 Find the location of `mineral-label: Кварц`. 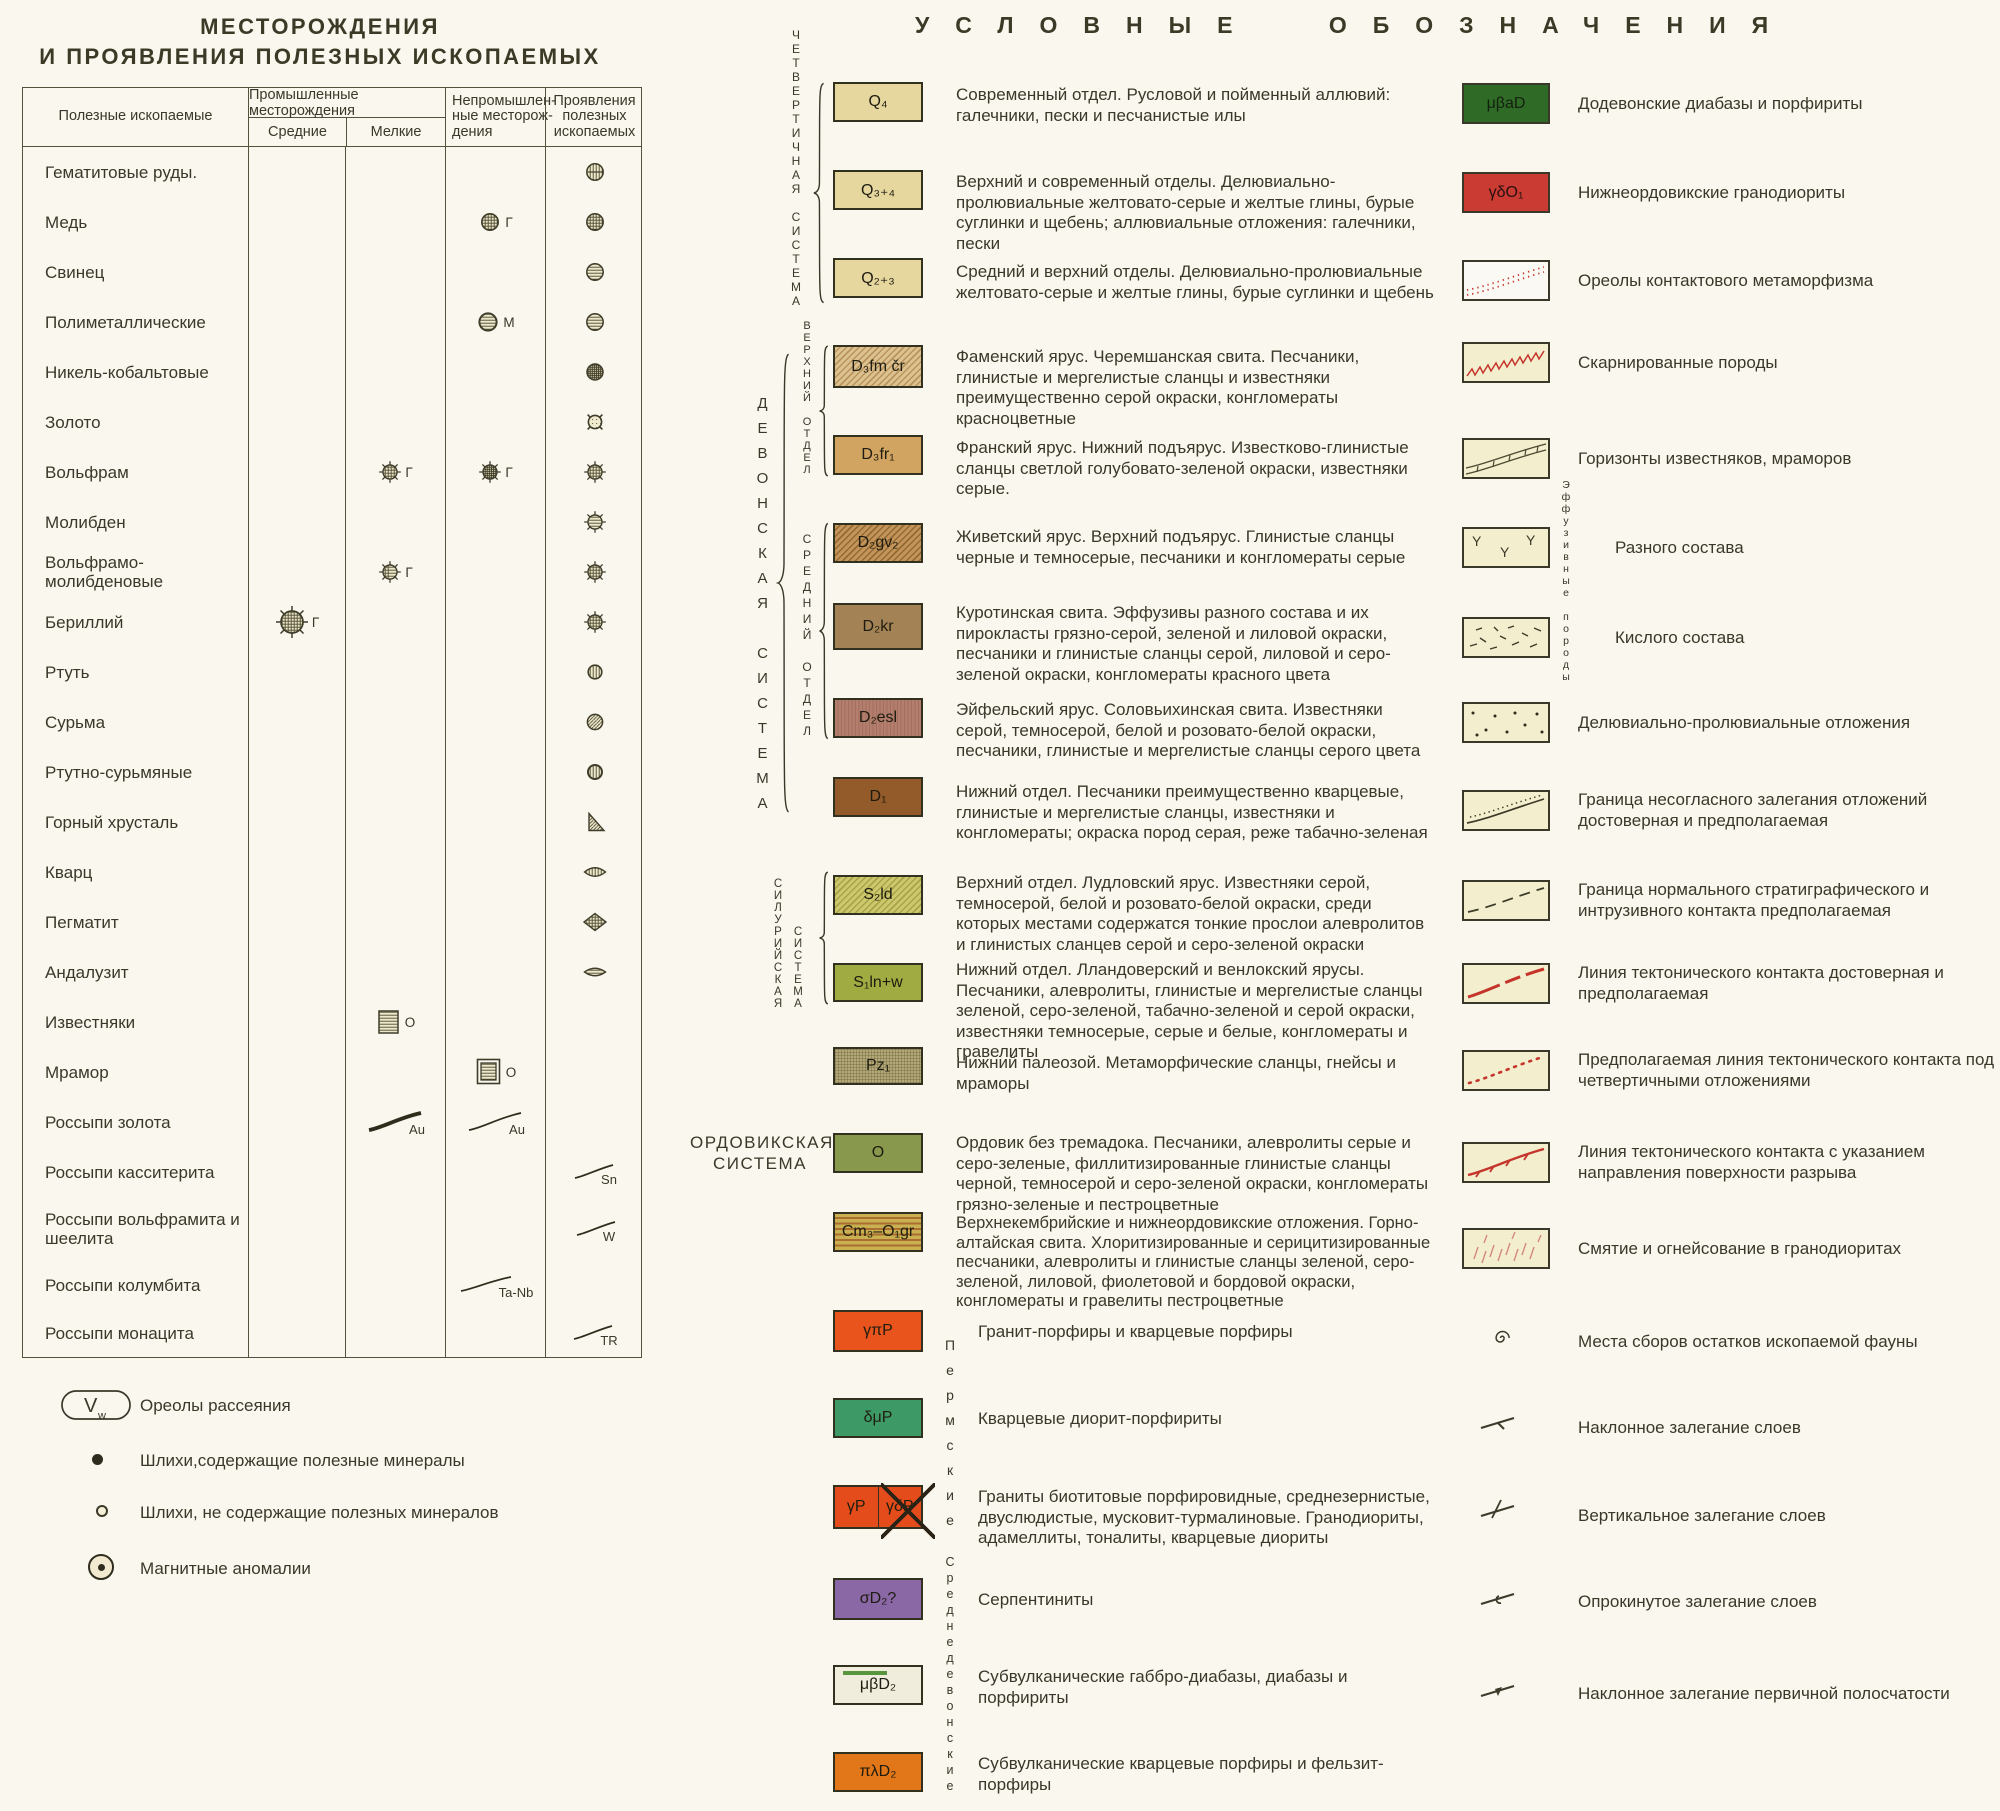

mineral-label: Кварц is located at coordinates (136, 872).